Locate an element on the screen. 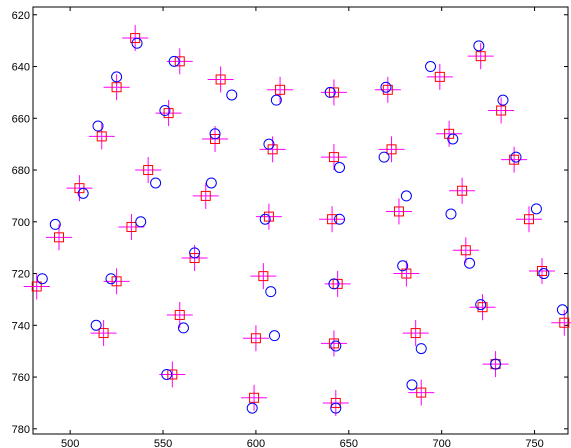 The width and height of the screenshot is (571, 448). y-tick-label: 680 is located at coordinates (21, 171).